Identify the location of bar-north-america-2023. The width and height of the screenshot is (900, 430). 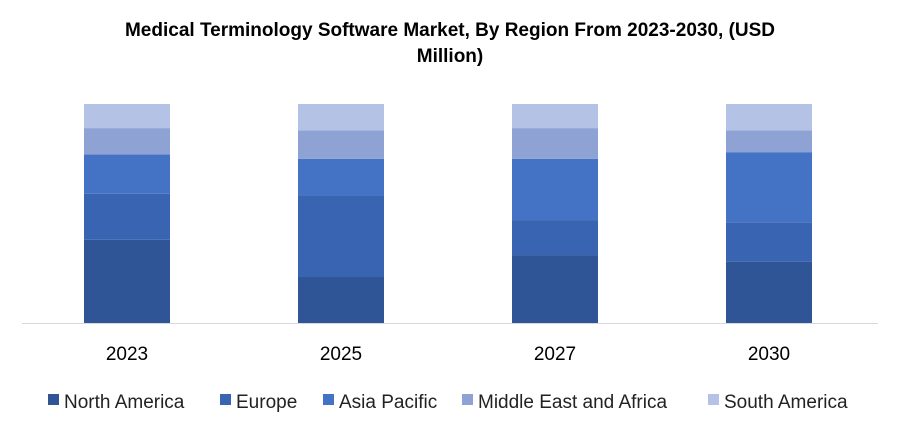
(127, 281).